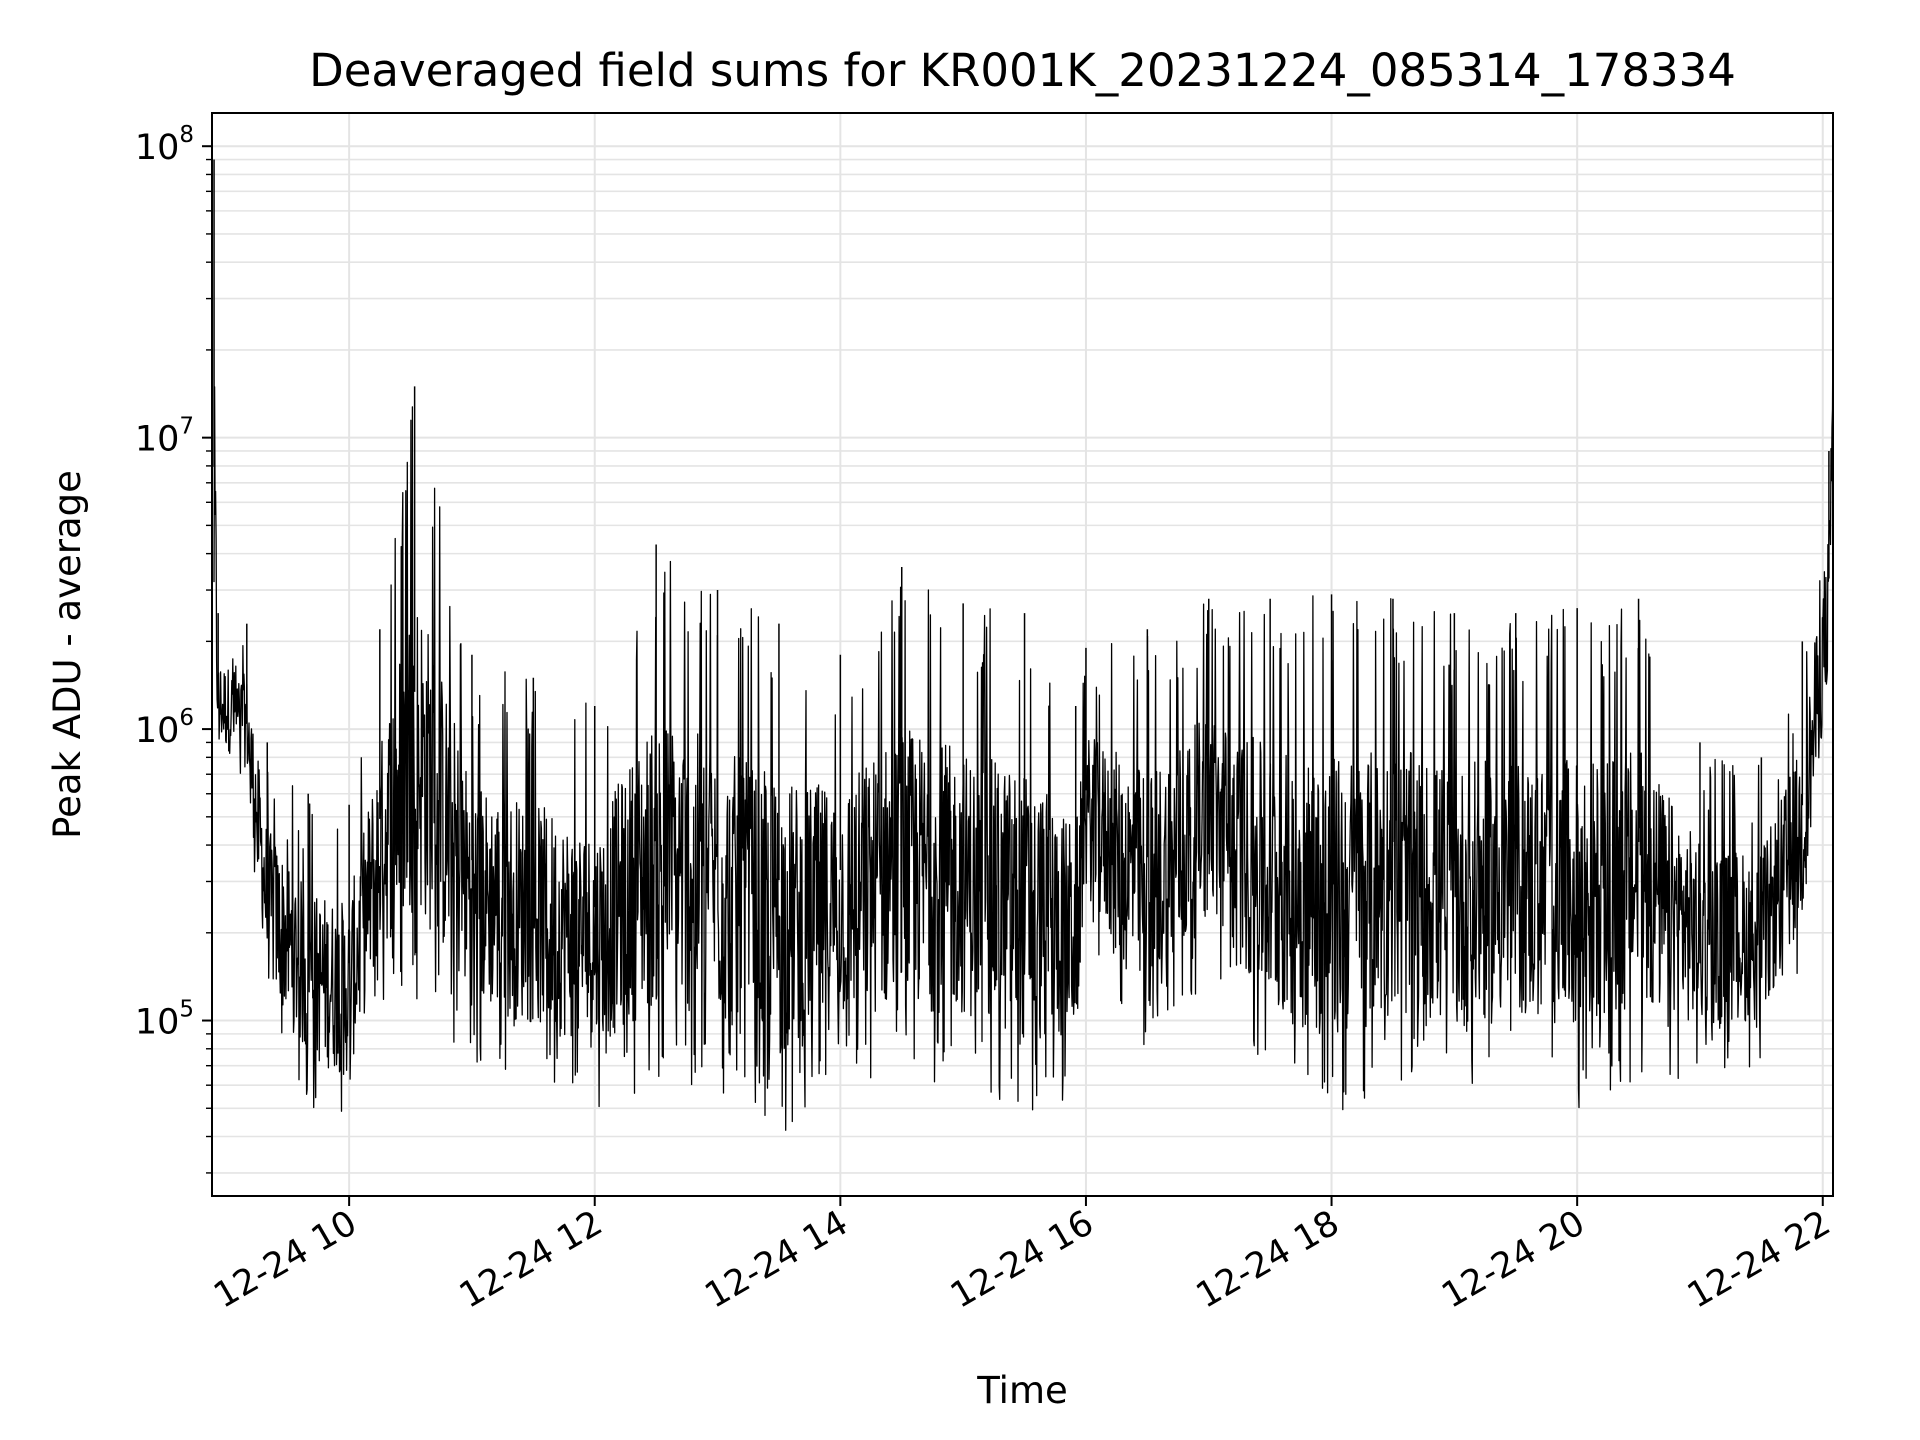 The width and height of the screenshot is (1920, 1440). What do you see at coordinates (67, 654) in the screenshot?
I see `y-axis-label: Peak ADU - average` at bounding box center [67, 654].